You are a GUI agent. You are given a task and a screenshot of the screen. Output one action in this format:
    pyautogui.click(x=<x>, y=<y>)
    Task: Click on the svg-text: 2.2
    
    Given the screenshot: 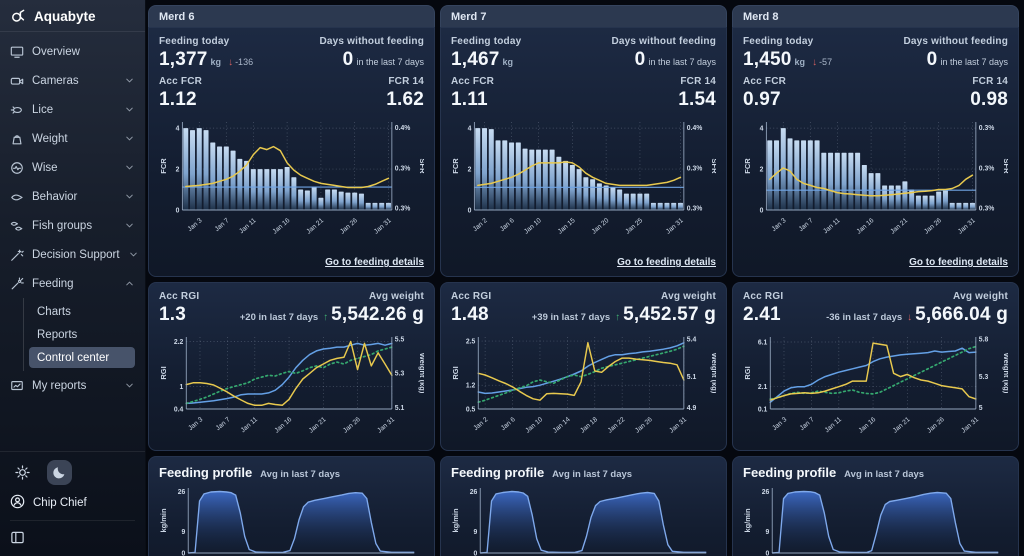 What is the action you would take?
    pyautogui.click(x=179, y=342)
    